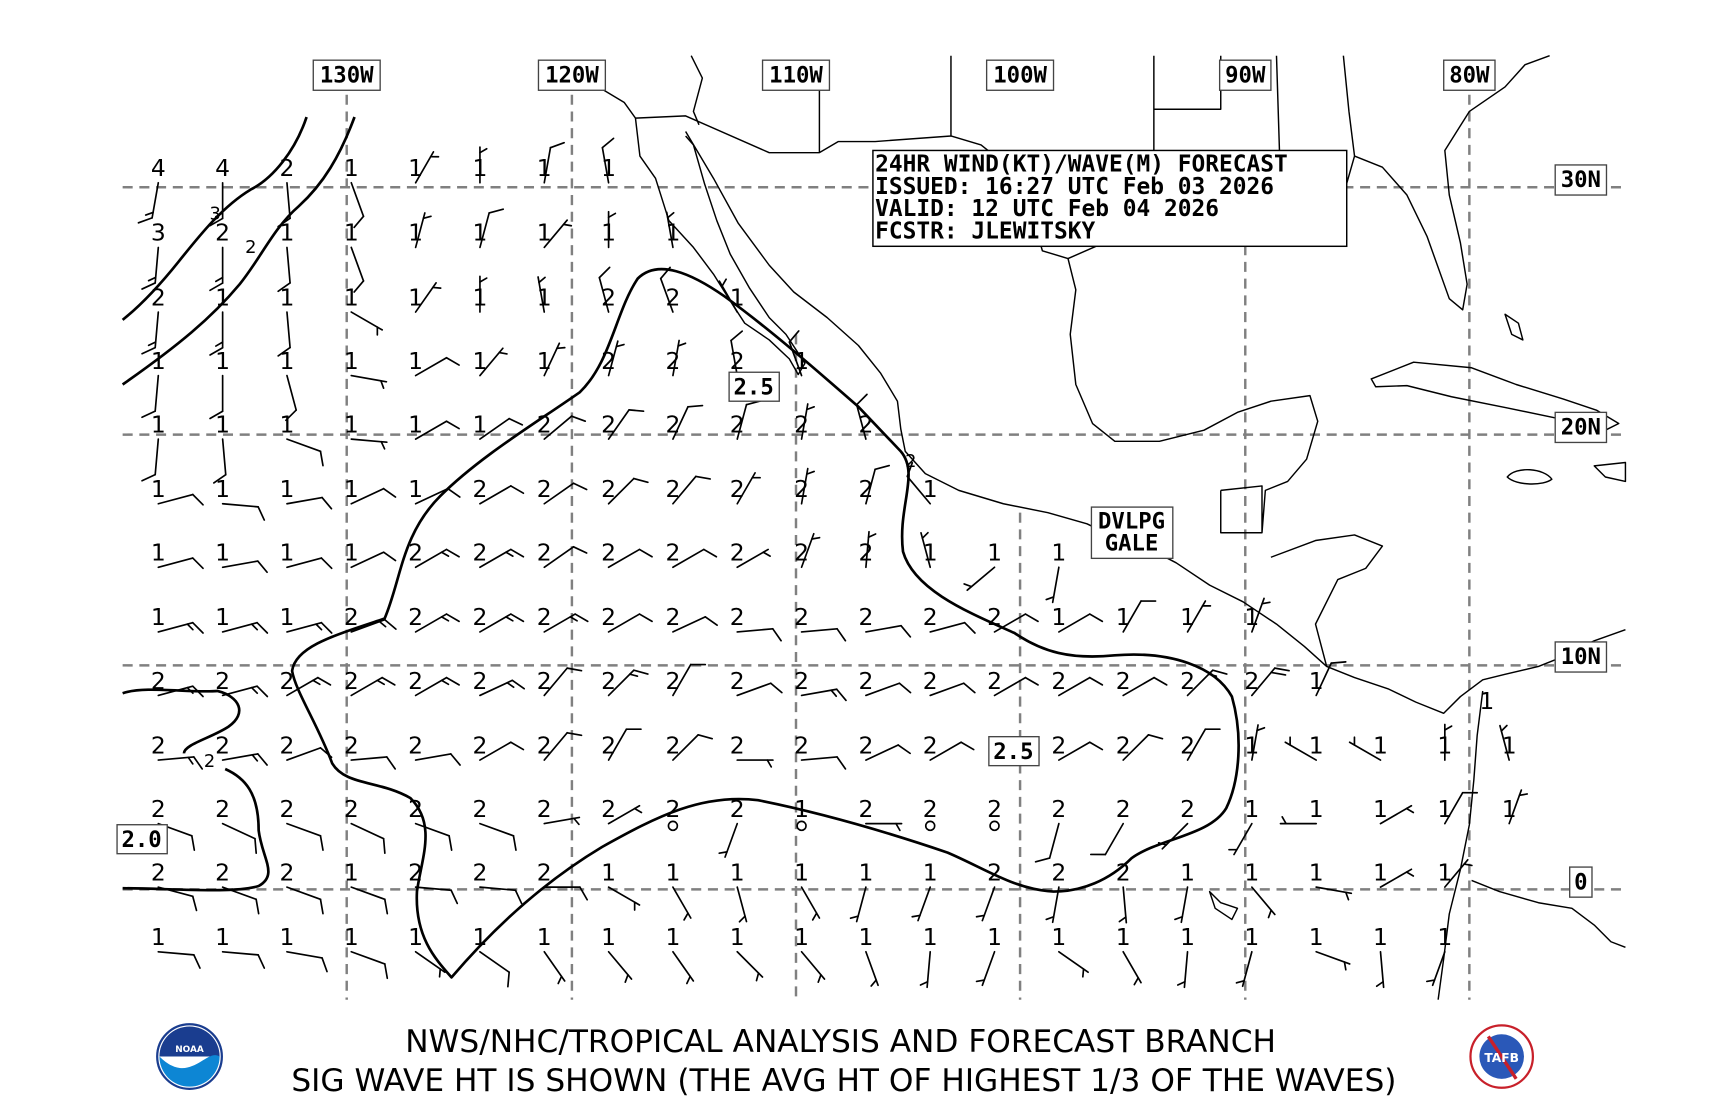 This screenshot has width=1728, height=1100. Describe the element at coordinates (754, 386) in the screenshot. I see `contour-label-north: 2.5` at that location.